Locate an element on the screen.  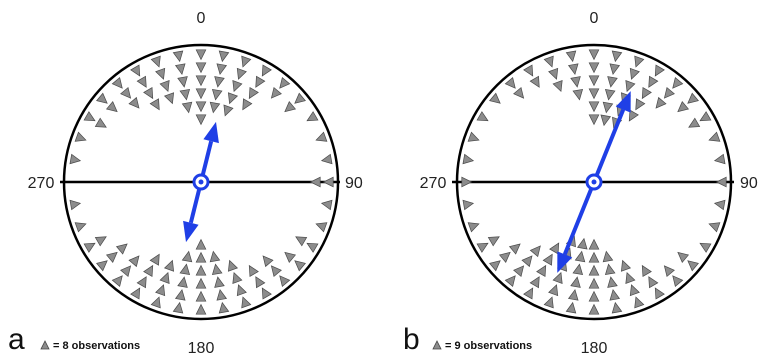
panel-b-letter: b is located at coordinates (411, 339).